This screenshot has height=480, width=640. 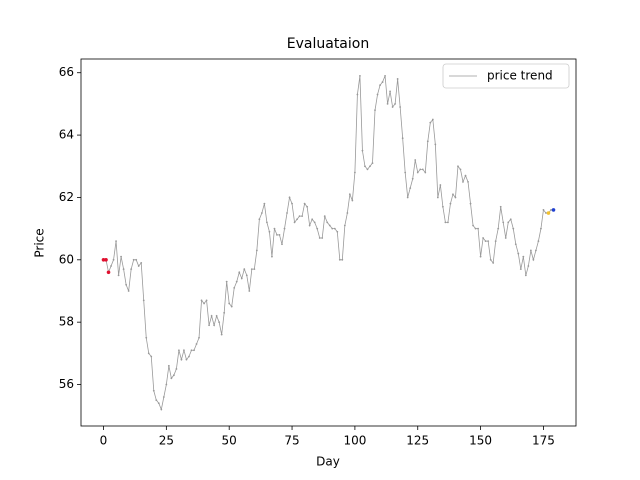 What do you see at coordinates (166, 441) in the screenshot?
I see `x-tick-label: 25` at bounding box center [166, 441].